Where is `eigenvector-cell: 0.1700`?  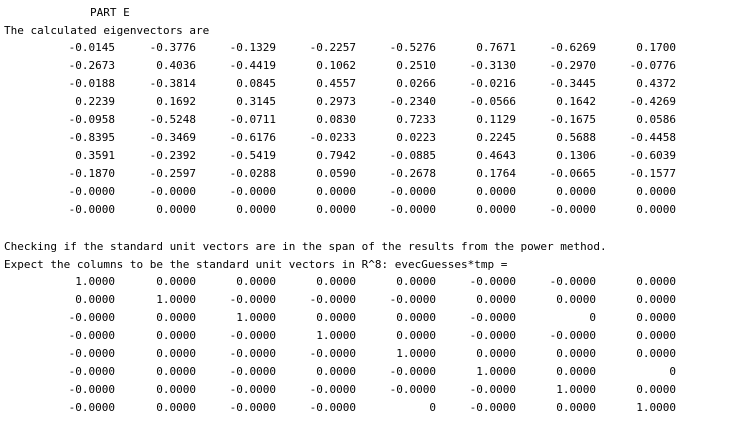 eigenvector-cell: 0.1700 is located at coordinates (656, 47).